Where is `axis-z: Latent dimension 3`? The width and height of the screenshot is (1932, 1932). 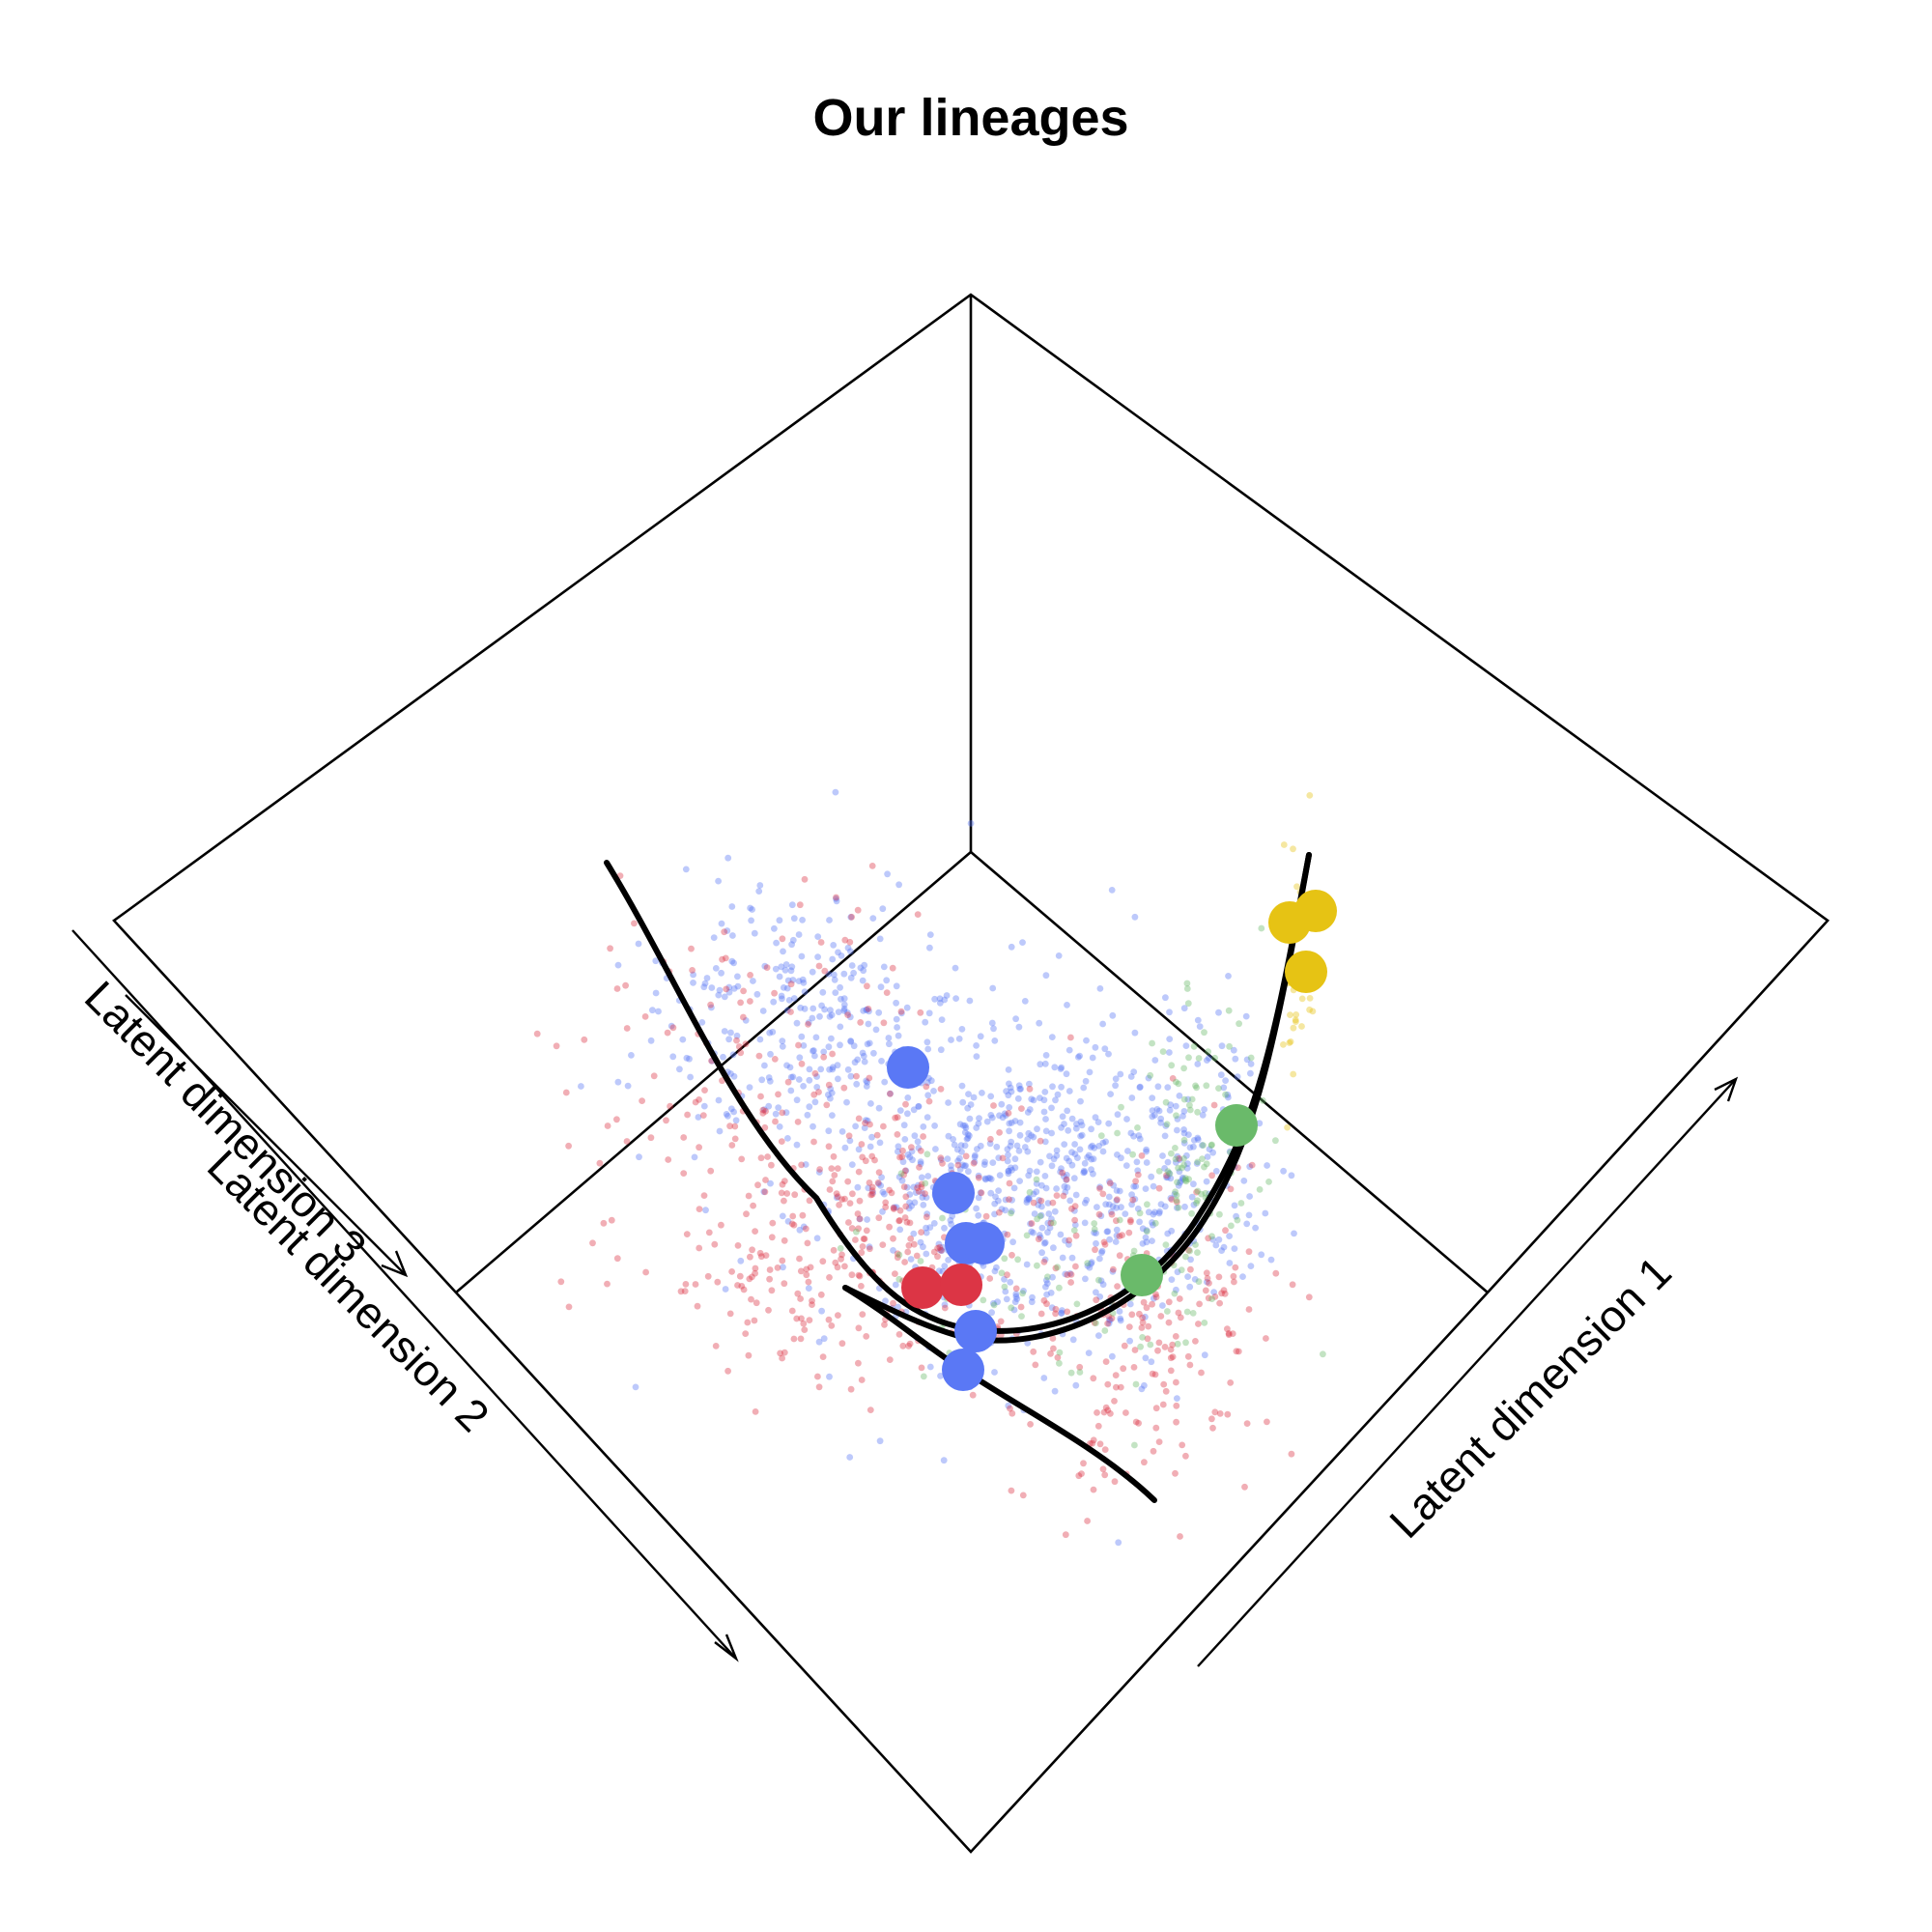 axis-z: Latent dimension 3 is located at coordinates (242, 1124).